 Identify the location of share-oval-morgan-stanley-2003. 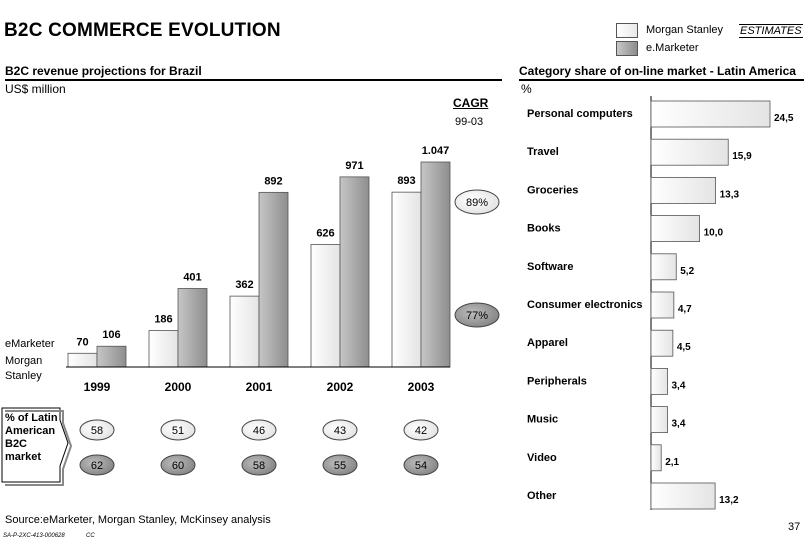
(421, 430).